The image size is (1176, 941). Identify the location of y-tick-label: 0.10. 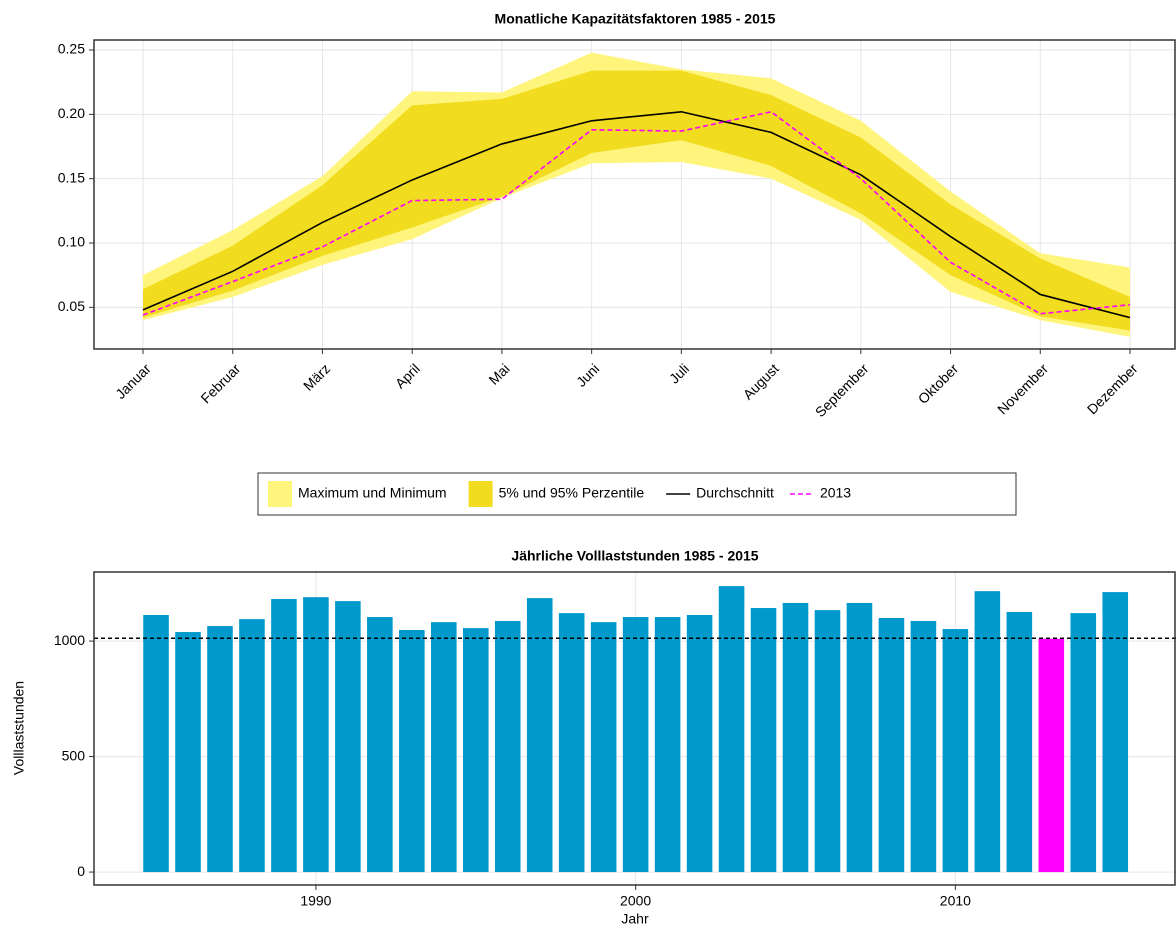
(71, 242).